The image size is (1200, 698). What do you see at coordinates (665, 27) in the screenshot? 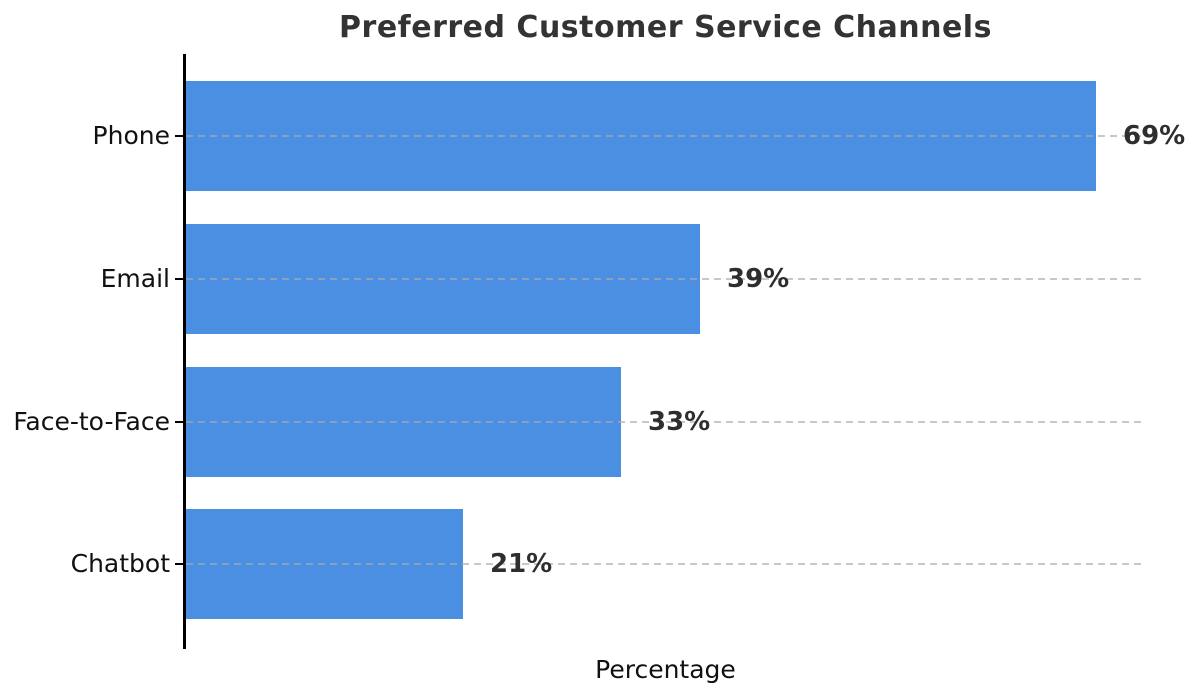
I see `chart-title: Preferred Customer Service Channels` at bounding box center [665, 27].